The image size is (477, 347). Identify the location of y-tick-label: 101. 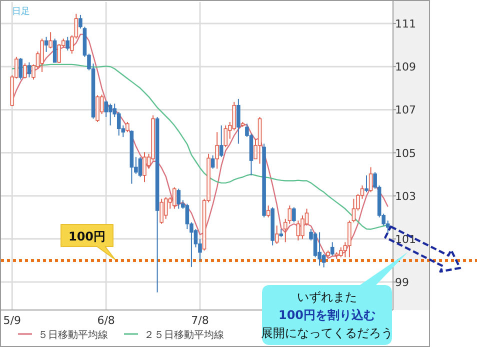
(405, 239).